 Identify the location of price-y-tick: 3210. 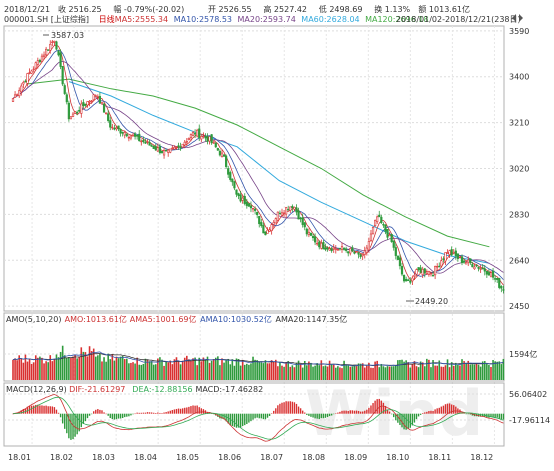
(519, 123).